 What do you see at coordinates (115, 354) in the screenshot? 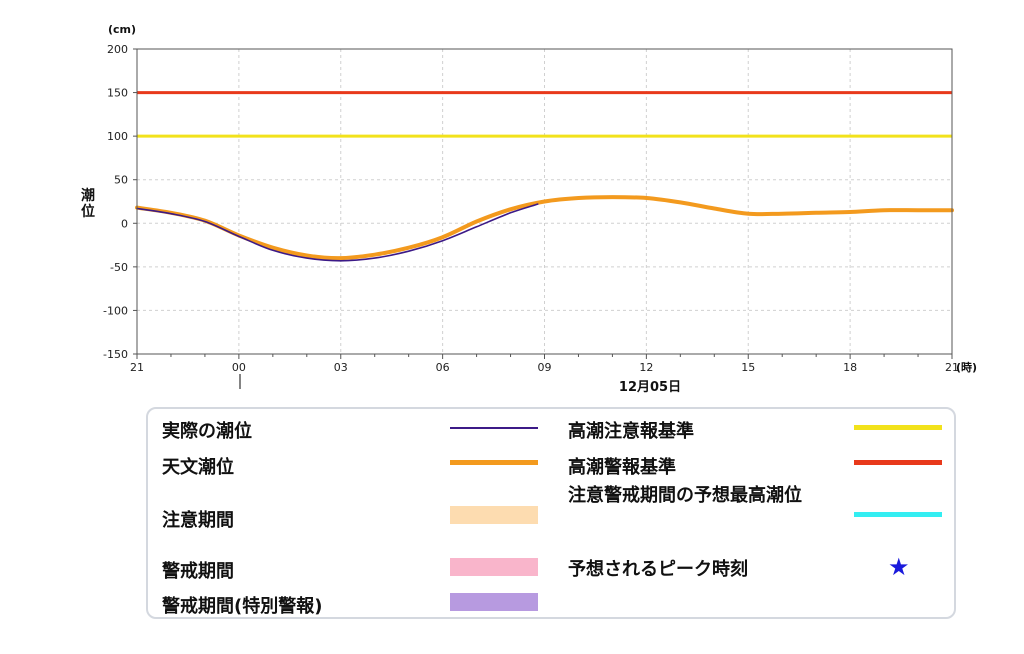
I see `y-tick-label: -150` at bounding box center [115, 354].